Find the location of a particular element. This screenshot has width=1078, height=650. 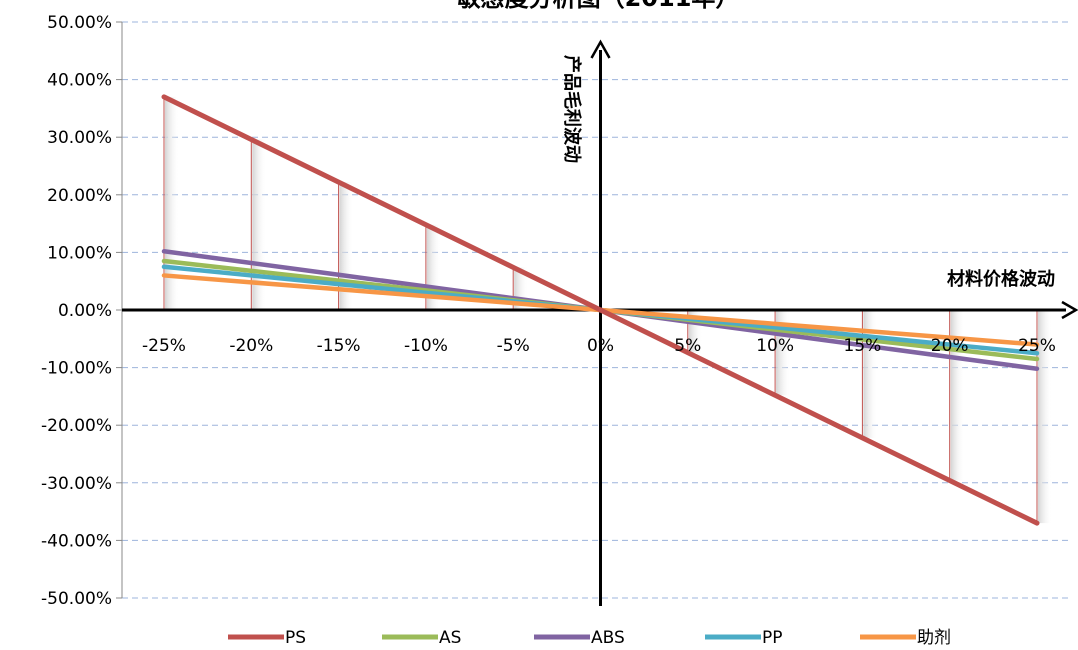

y-tick-label: -20.00% is located at coordinates (76, 426).